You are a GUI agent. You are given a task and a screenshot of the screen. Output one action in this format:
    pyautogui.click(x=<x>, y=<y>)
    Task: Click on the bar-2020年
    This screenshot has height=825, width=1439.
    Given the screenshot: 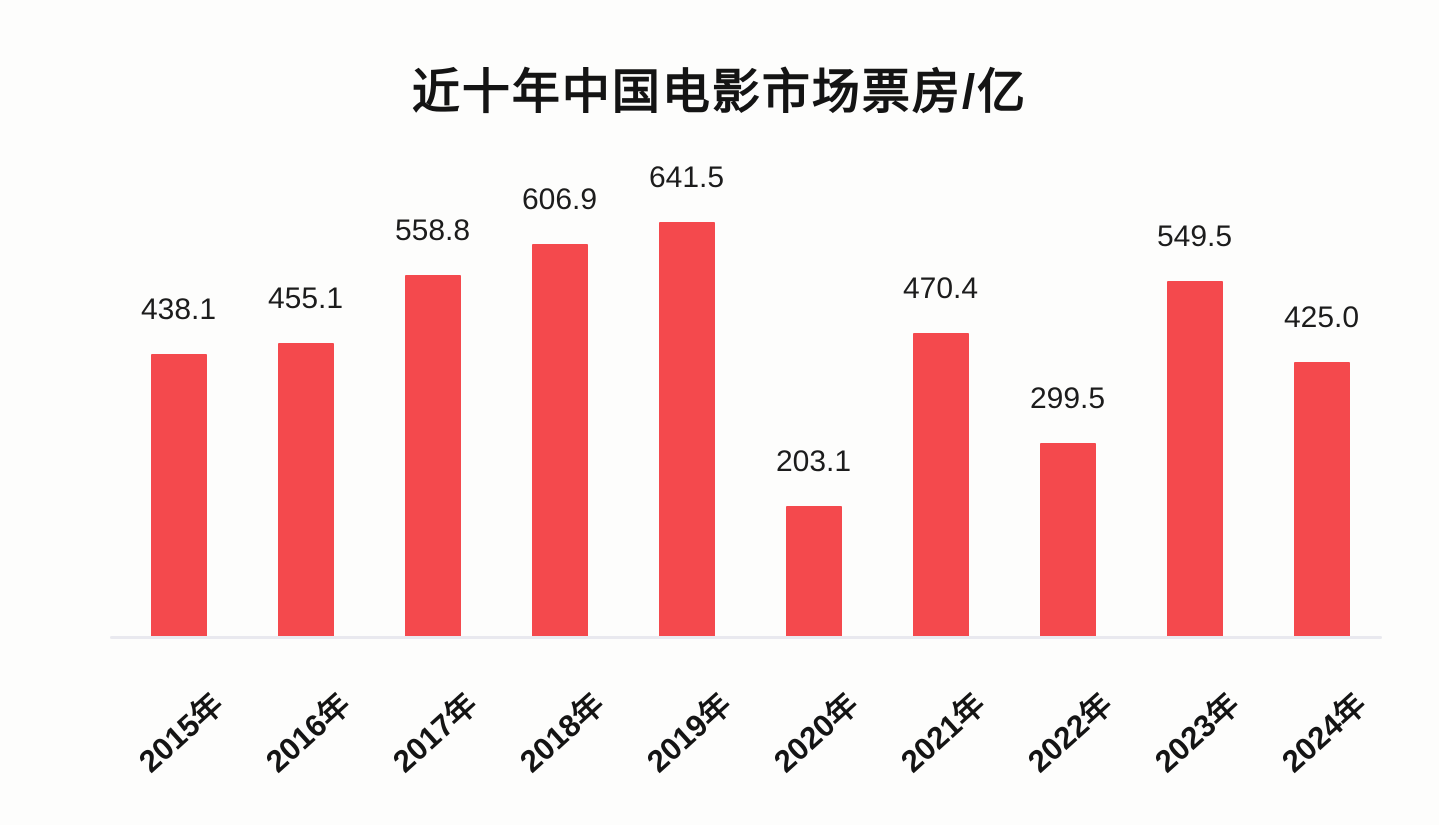 What is the action you would take?
    pyautogui.click(x=813, y=571)
    